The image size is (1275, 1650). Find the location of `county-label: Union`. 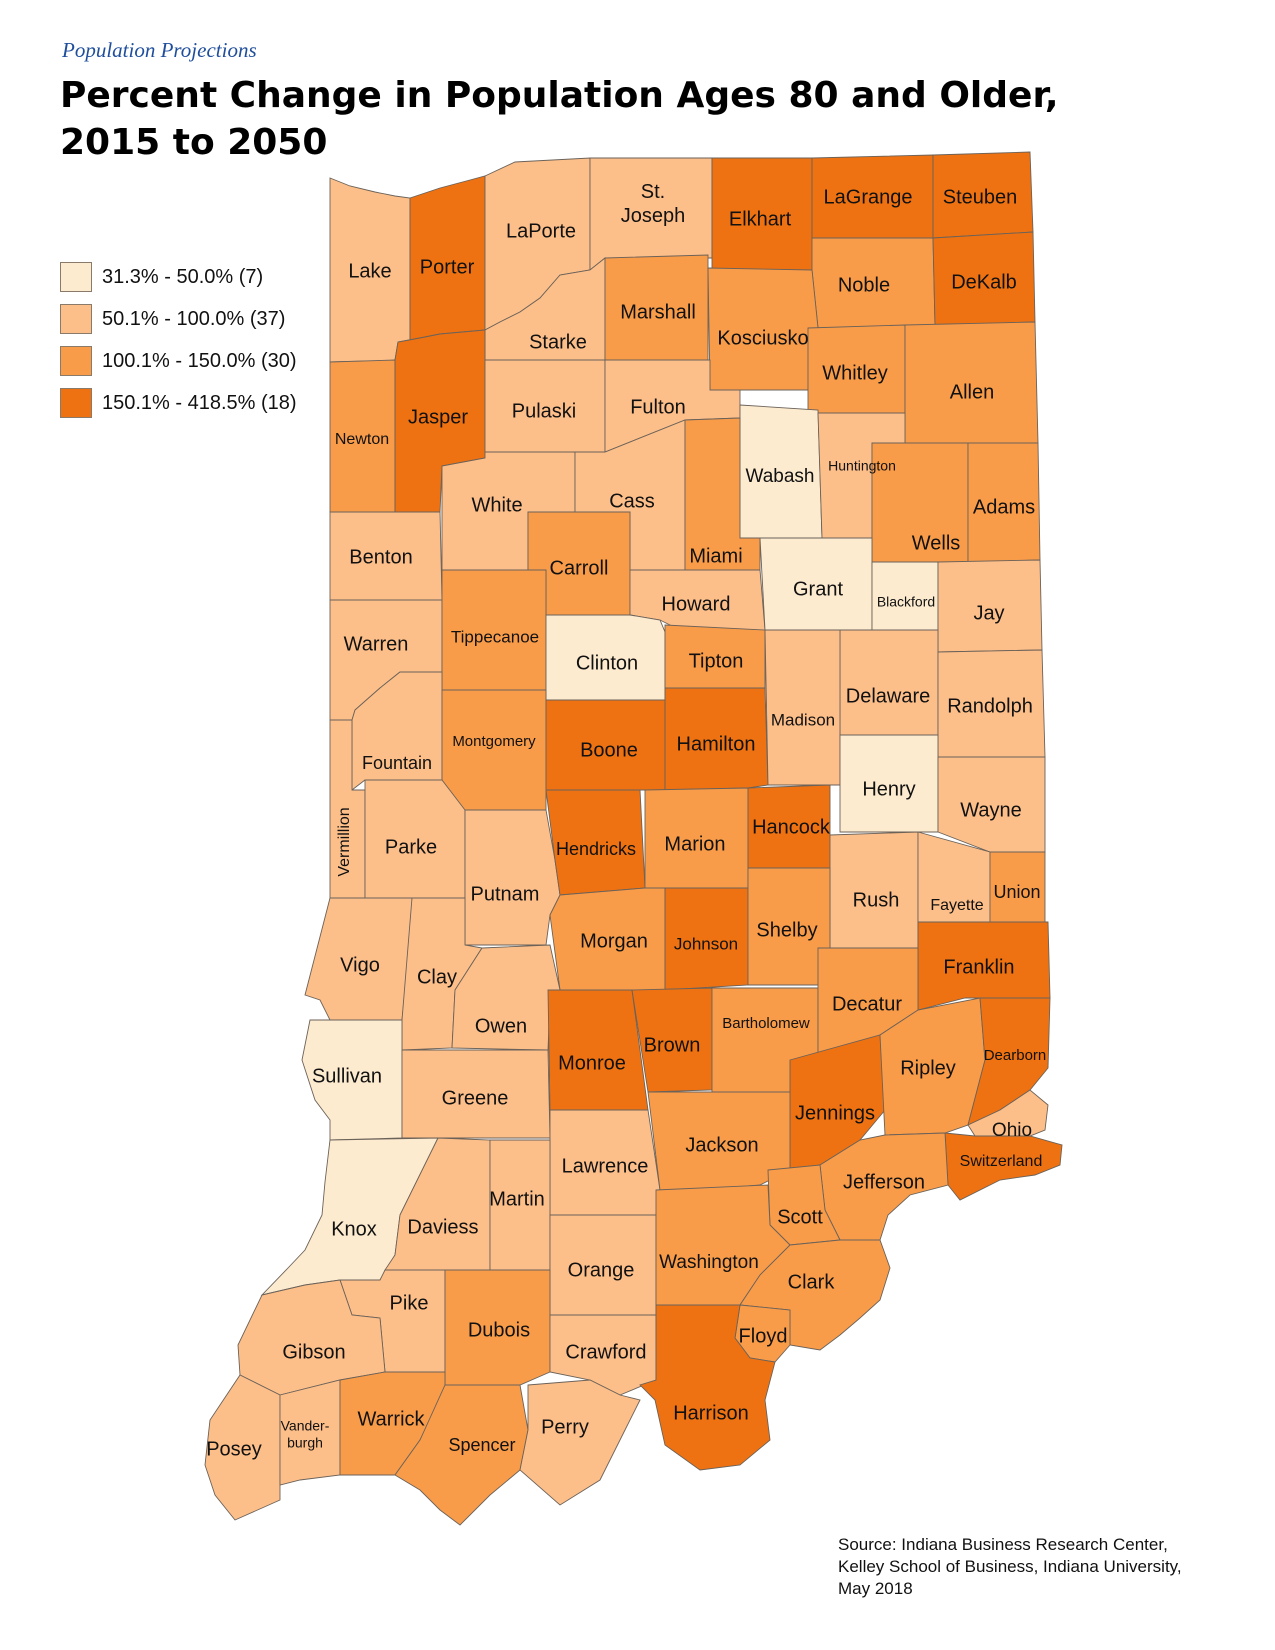

county-label: Union is located at coordinates (1016, 892).